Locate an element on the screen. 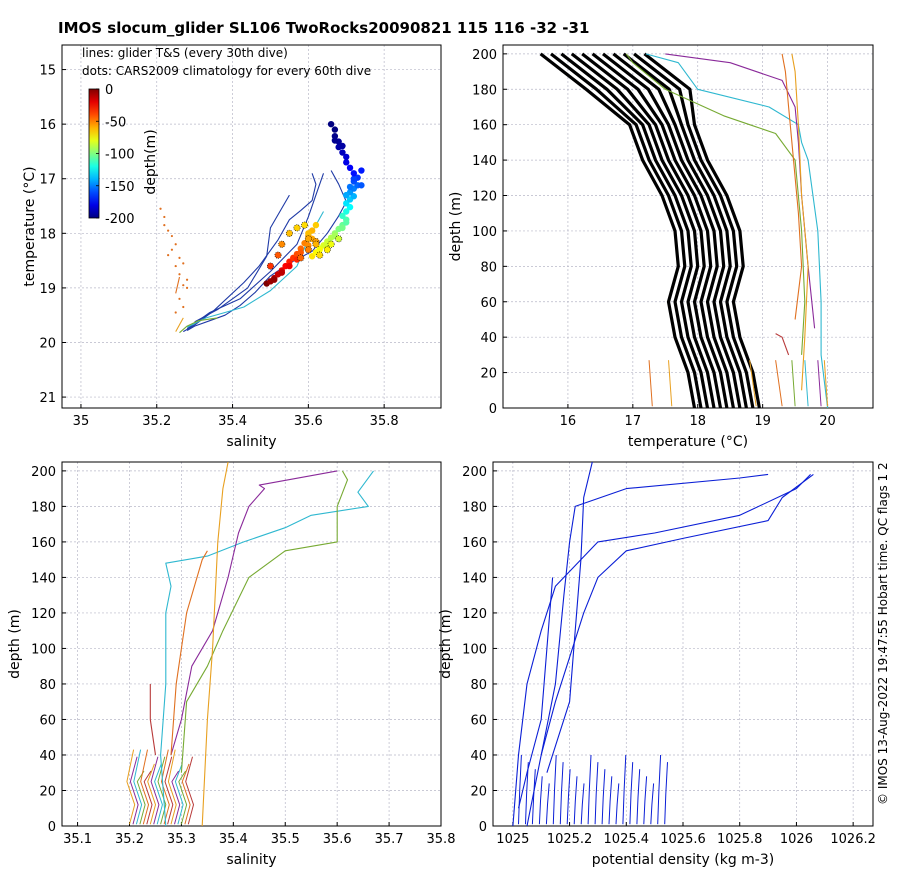 The height and width of the screenshot is (880, 900). salinity-xtick-label: 35.1 is located at coordinates (77, 839).